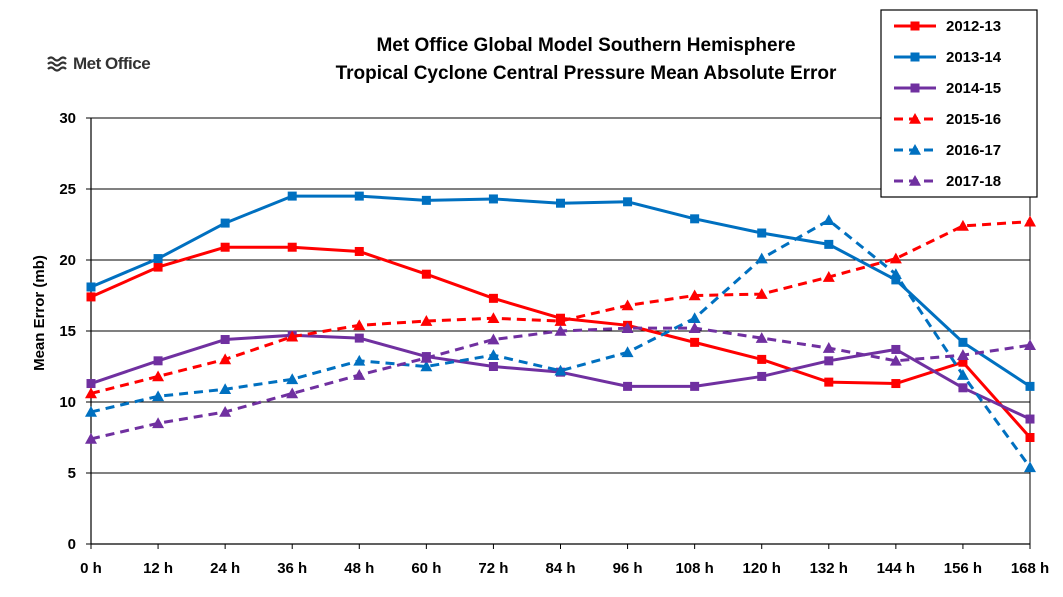 The height and width of the screenshot is (597, 1063). What do you see at coordinates (292, 568) in the screenshot?
I see `x-tick-label: 36 h` at bounding box center [292, 568].